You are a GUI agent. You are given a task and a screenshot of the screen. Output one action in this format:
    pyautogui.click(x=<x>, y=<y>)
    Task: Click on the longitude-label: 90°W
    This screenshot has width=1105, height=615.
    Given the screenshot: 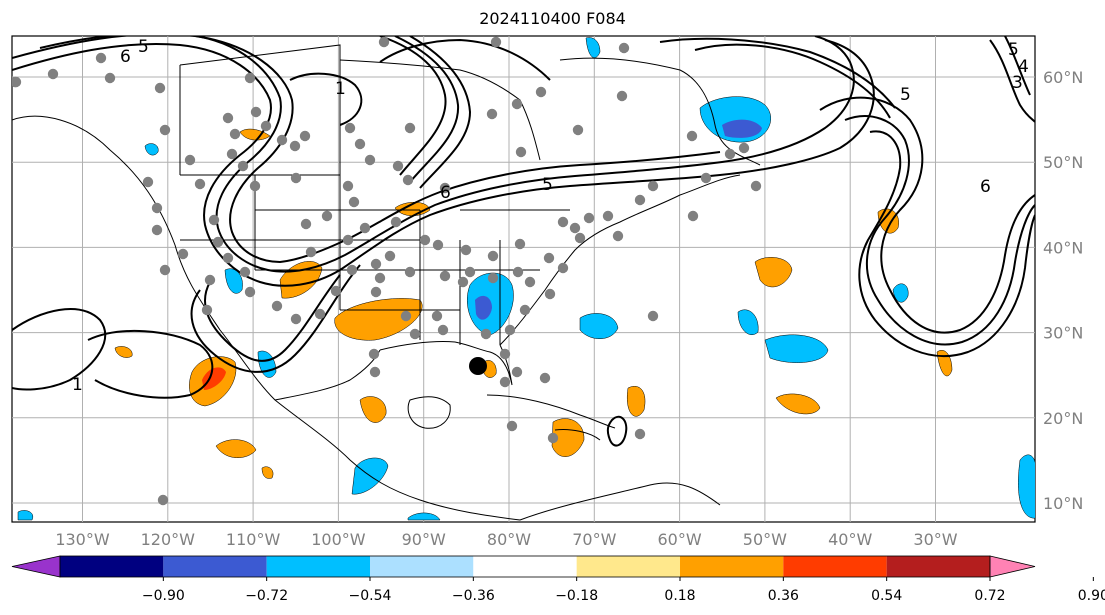 What is the action you would take?
    pyautogui.click(x=424, y=539)
    